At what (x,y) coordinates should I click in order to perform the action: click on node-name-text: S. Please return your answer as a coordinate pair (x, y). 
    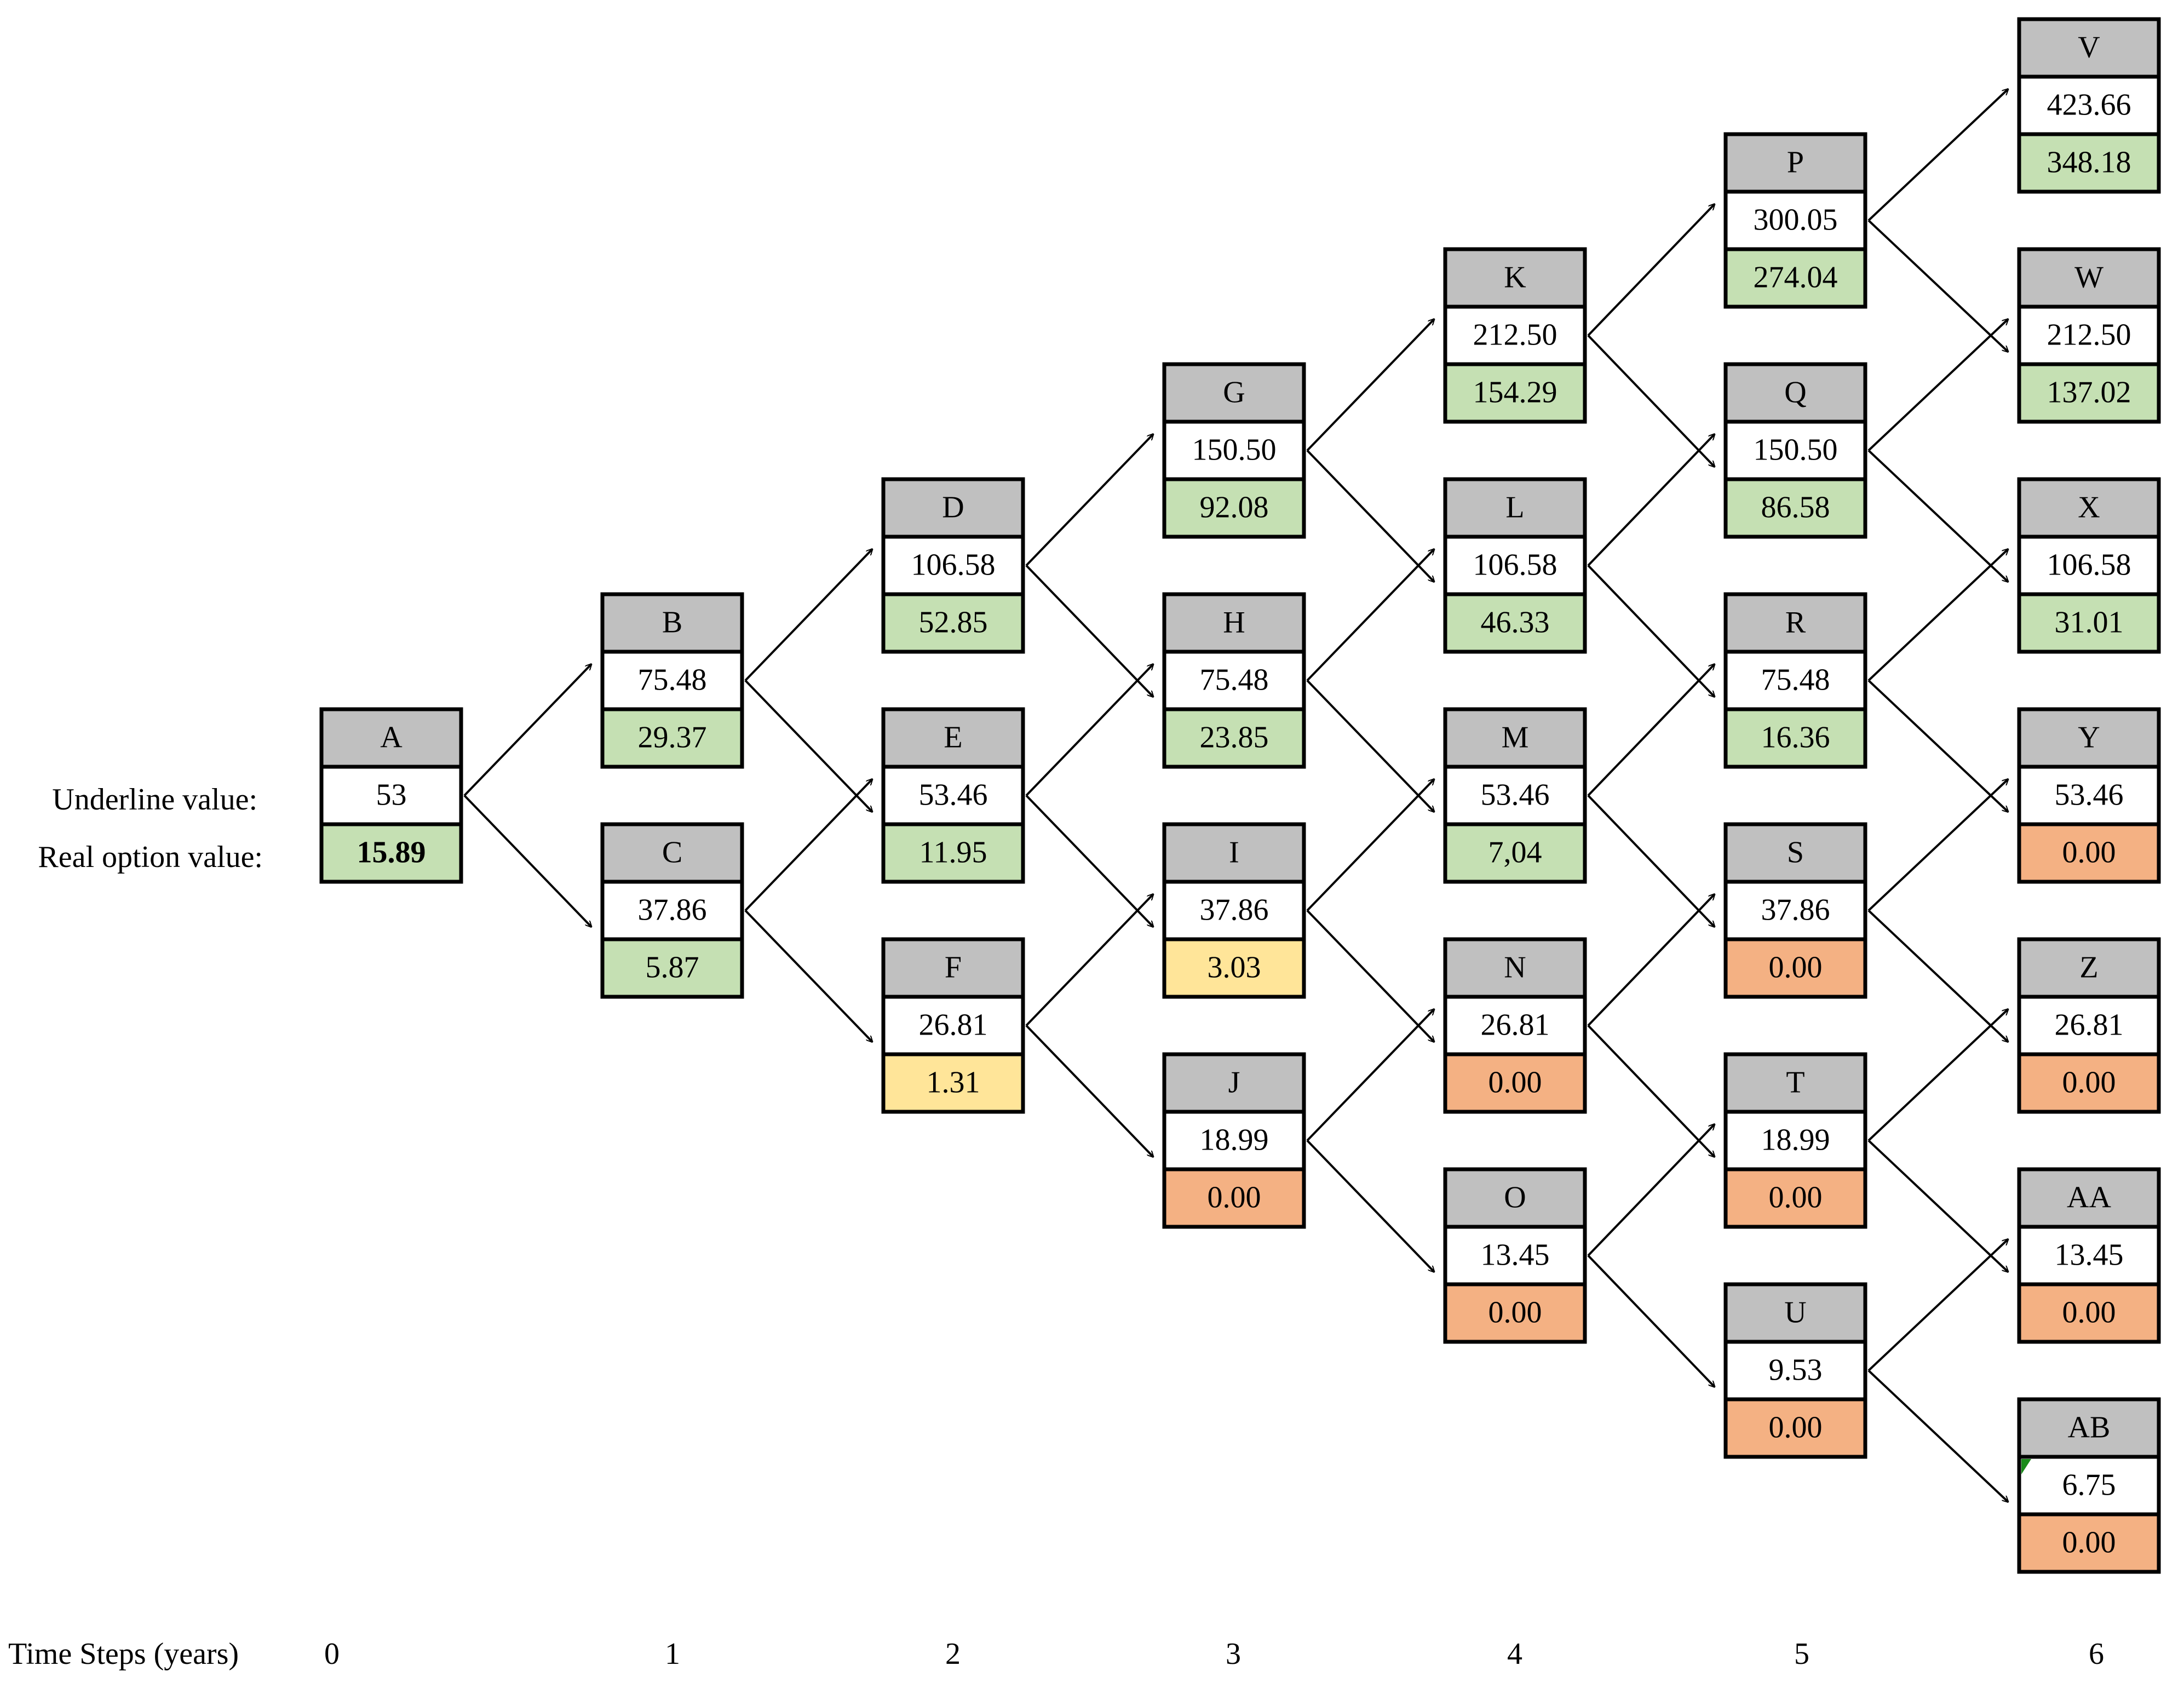
    Looking at the image, I should click on (1796, 852).